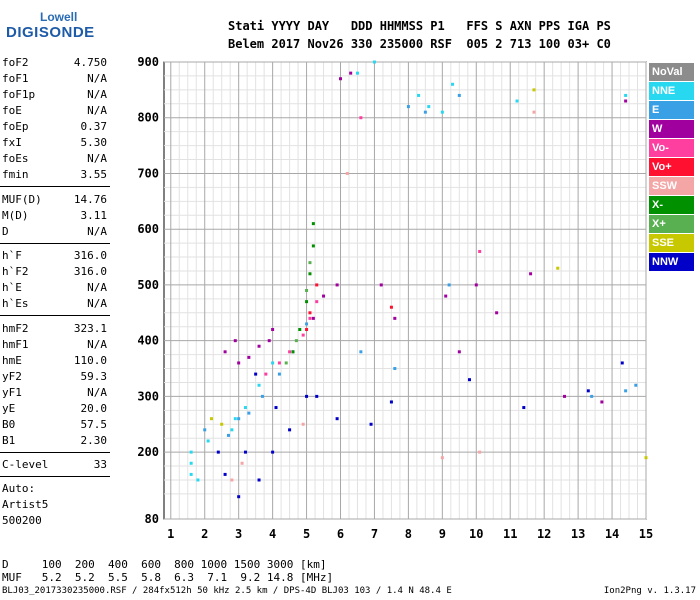  Describe the element at coordinates (55, 452) in the screenshot. I see `param-divider` at that location.